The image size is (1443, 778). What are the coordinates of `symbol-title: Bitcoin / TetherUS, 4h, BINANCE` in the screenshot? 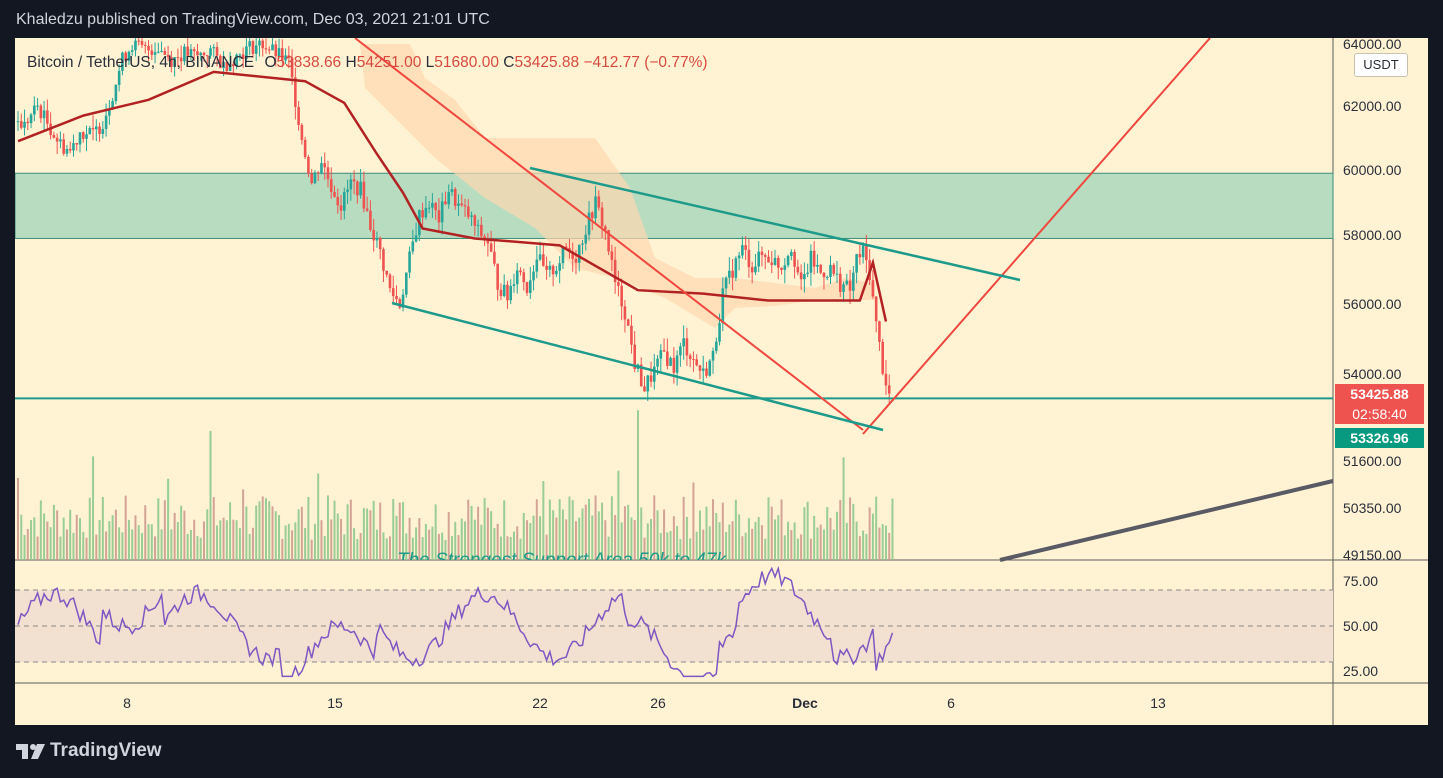 It's located at (141, 62).